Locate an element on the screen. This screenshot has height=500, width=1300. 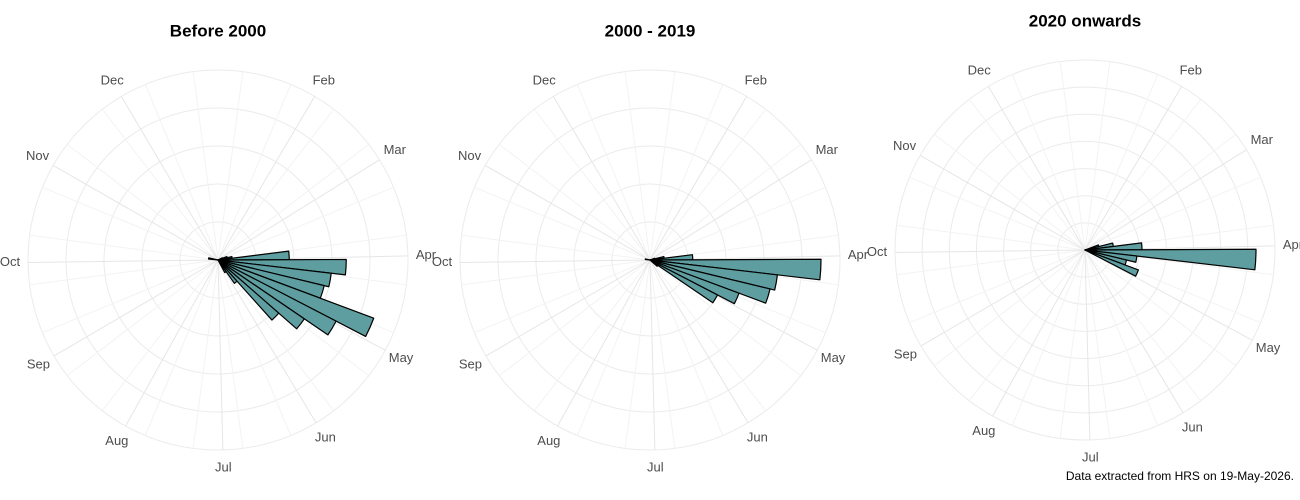
month-label: Aug is located at coordinates (983, 430).